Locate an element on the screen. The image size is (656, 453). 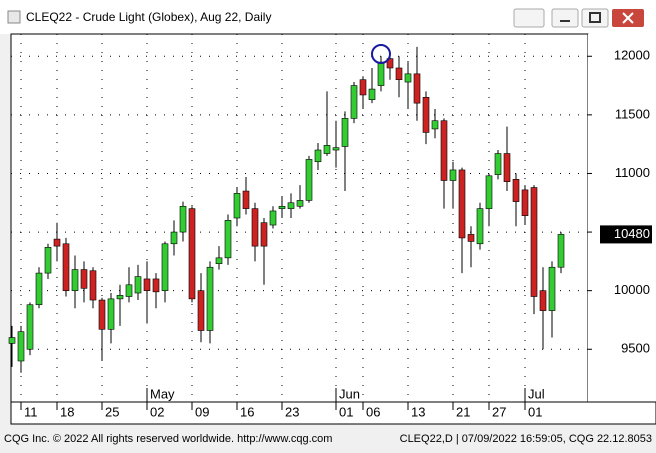
close-icon is located at coordinates (628, 18).